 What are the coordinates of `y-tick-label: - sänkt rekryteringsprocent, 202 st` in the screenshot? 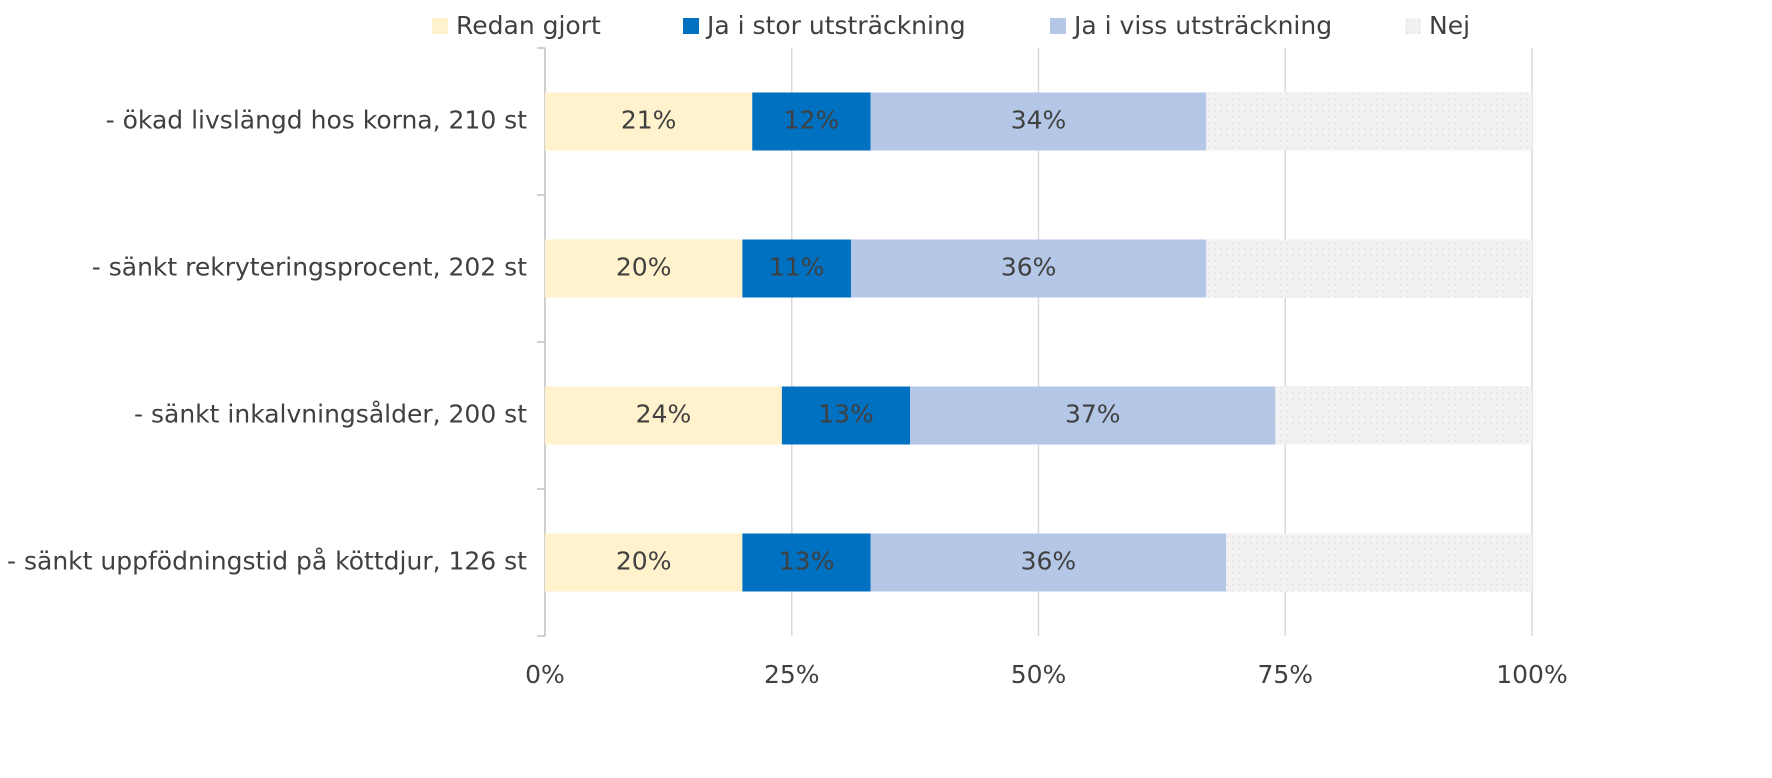 It's located at (309, 267).